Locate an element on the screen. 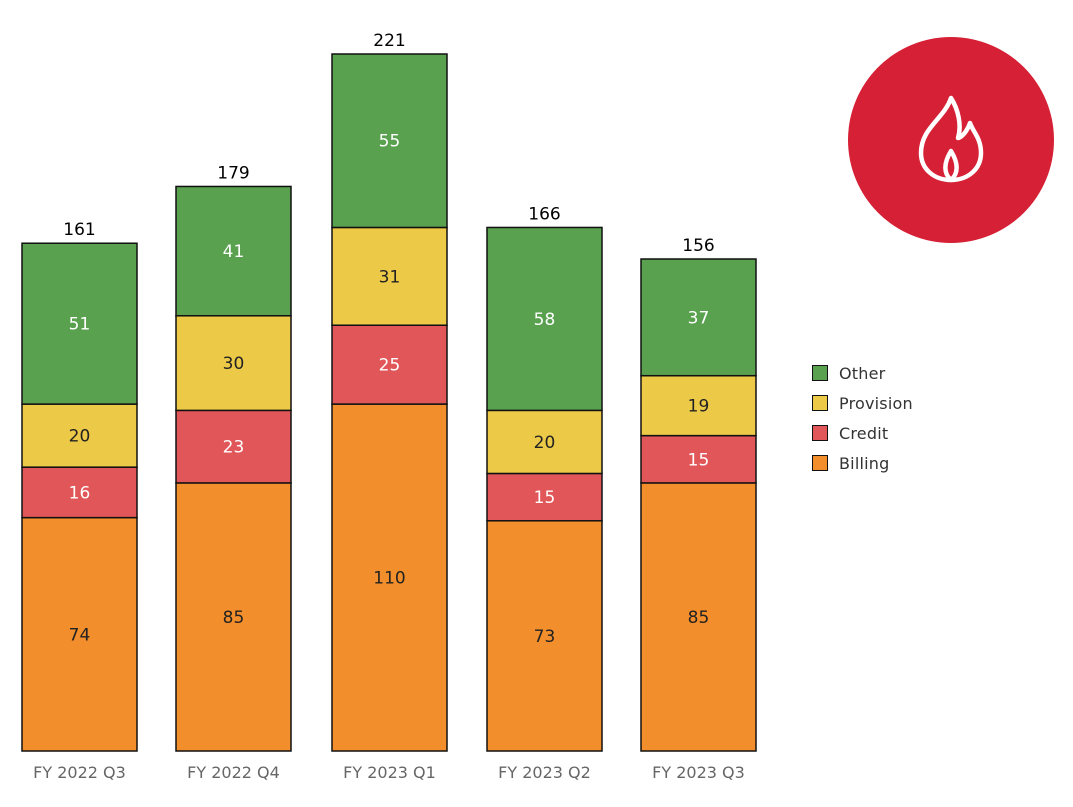 The image size is (1073, 807). x-tick-label: FY 2022 Q3 is located at coordinates (79, 772).